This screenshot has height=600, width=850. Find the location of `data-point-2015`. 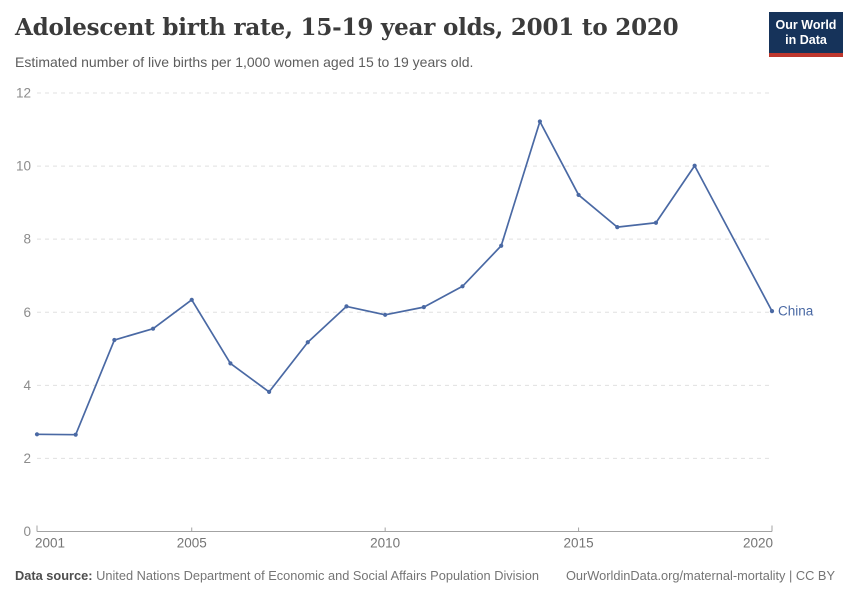

data-point-2015 is located at coordinates (578, 195).